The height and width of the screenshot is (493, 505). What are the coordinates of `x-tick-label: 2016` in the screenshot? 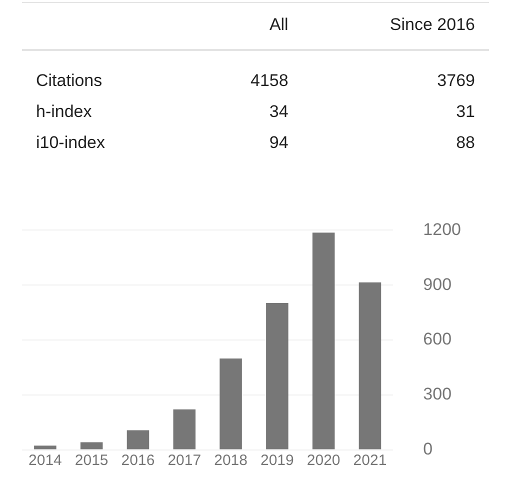 It's located at (138, 460).